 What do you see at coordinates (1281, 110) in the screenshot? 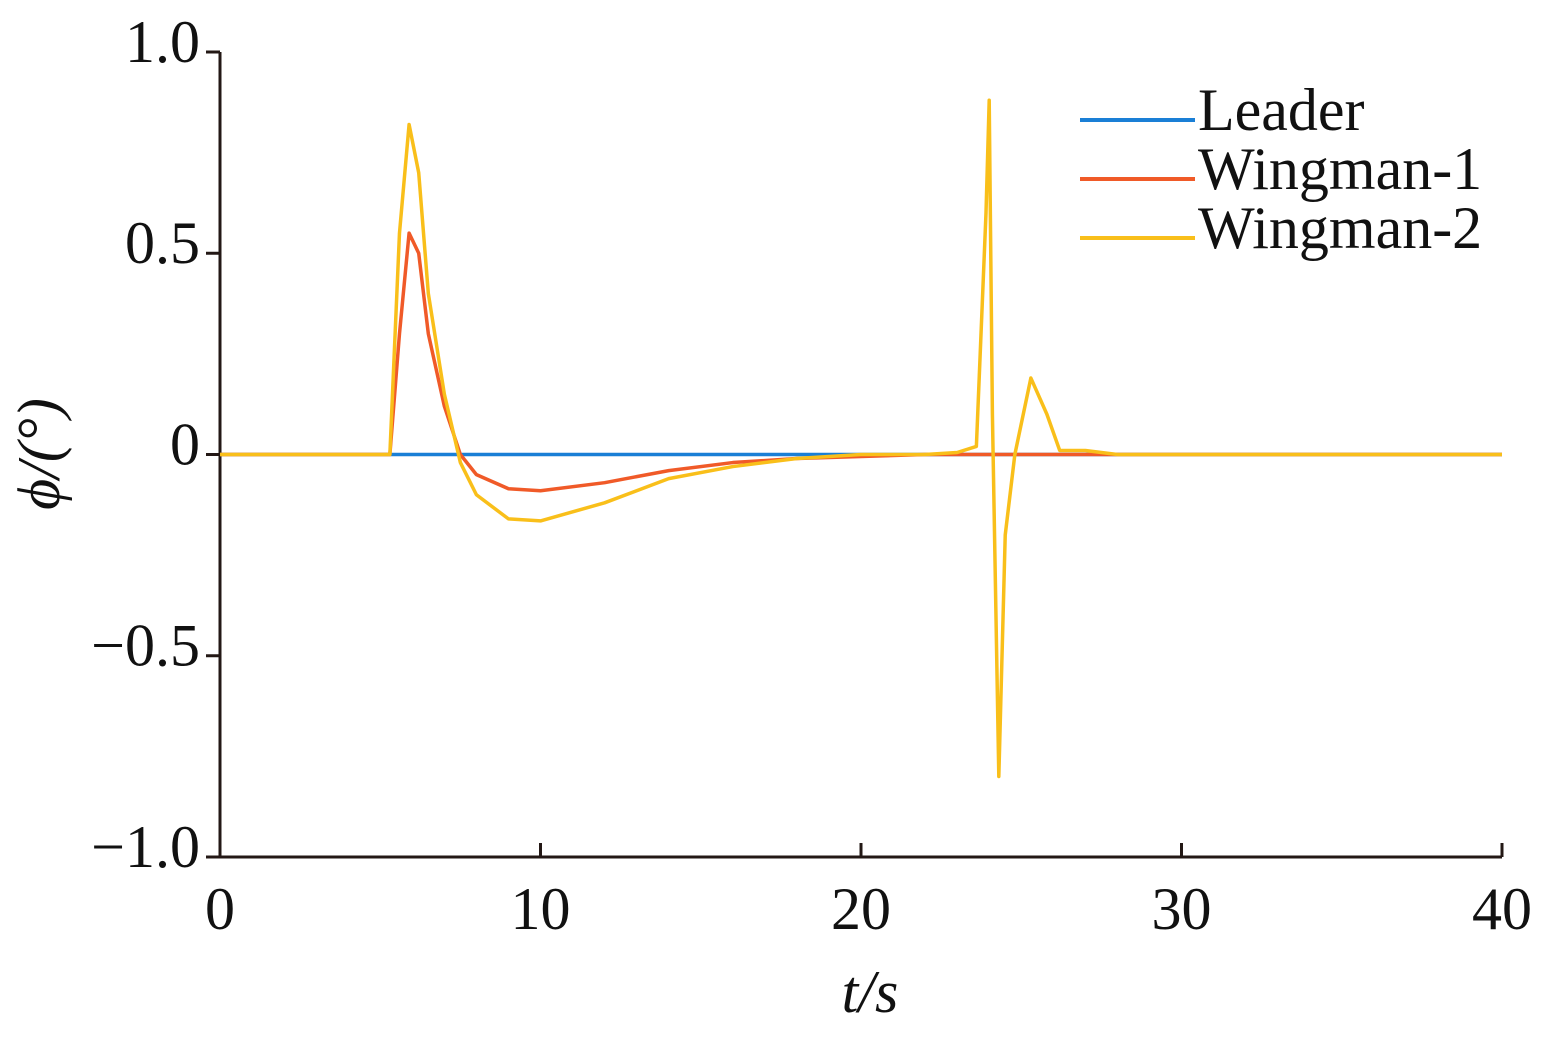
I see `legend-label: Leader` at bounding box center [1281, 110].